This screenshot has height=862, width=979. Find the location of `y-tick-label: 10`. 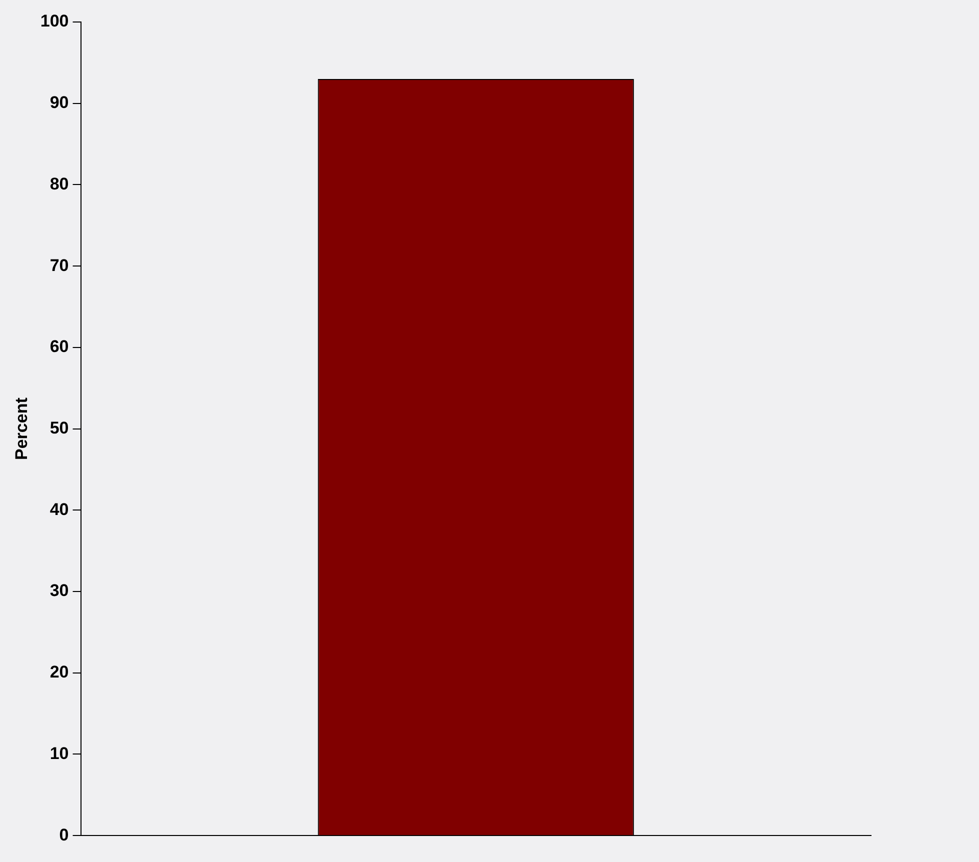

y-tick-label: 10 is located at coordinates (59, 753).